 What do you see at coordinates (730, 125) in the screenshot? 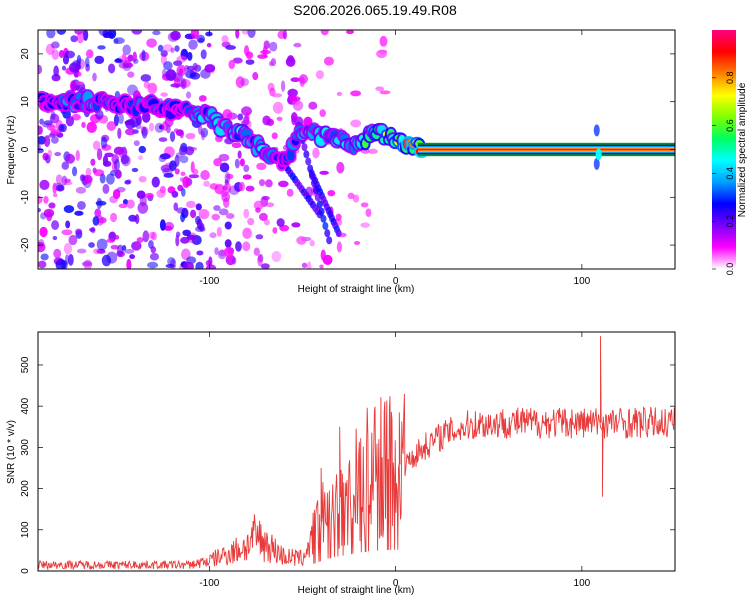
I see `colorbar-tick-label: 0.6` at bounding box center [730, 125].